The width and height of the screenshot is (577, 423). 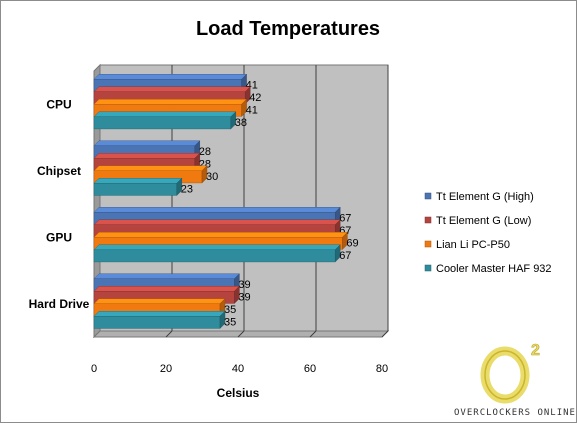 What do you see at coordinates (505, 375) in the screenshot?
I see `logo-ring-outline` at bounding box center [505, 375].